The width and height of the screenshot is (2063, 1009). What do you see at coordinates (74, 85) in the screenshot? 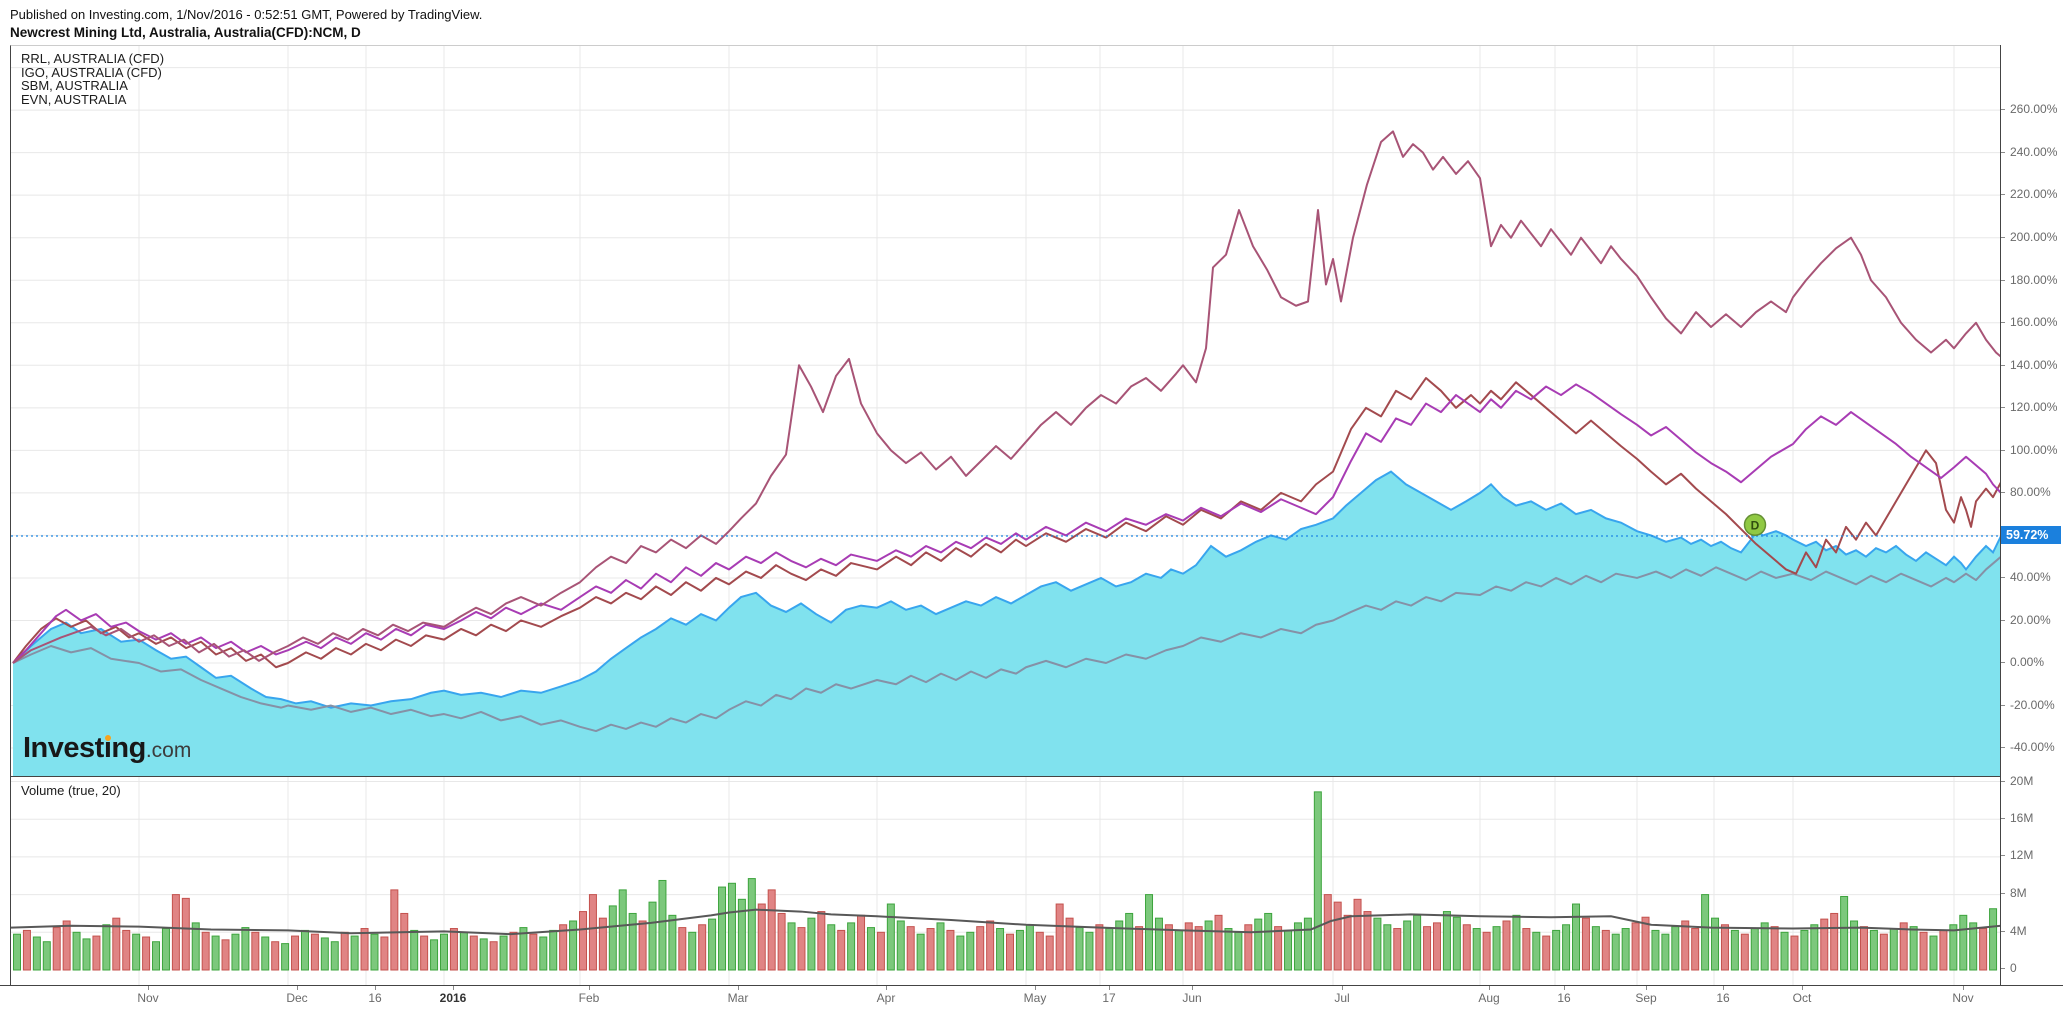
I see `legend-item-sbm: SBM, AUSTRALIA` at bounding box center [74, 85].